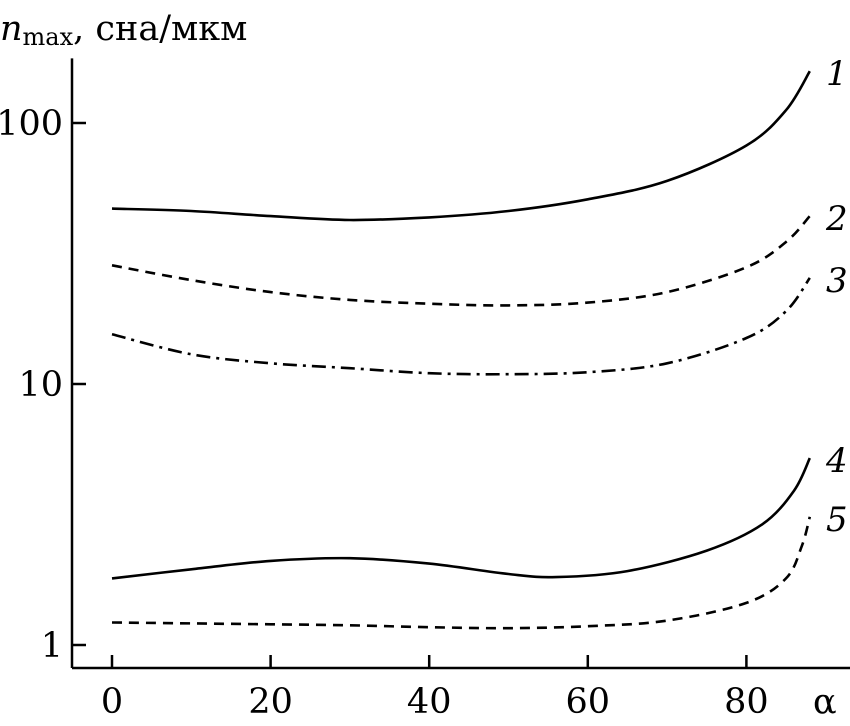  Describe the element at coordinates (836, 219) in the screenshot. I see `series-2-label: 2` at that location.